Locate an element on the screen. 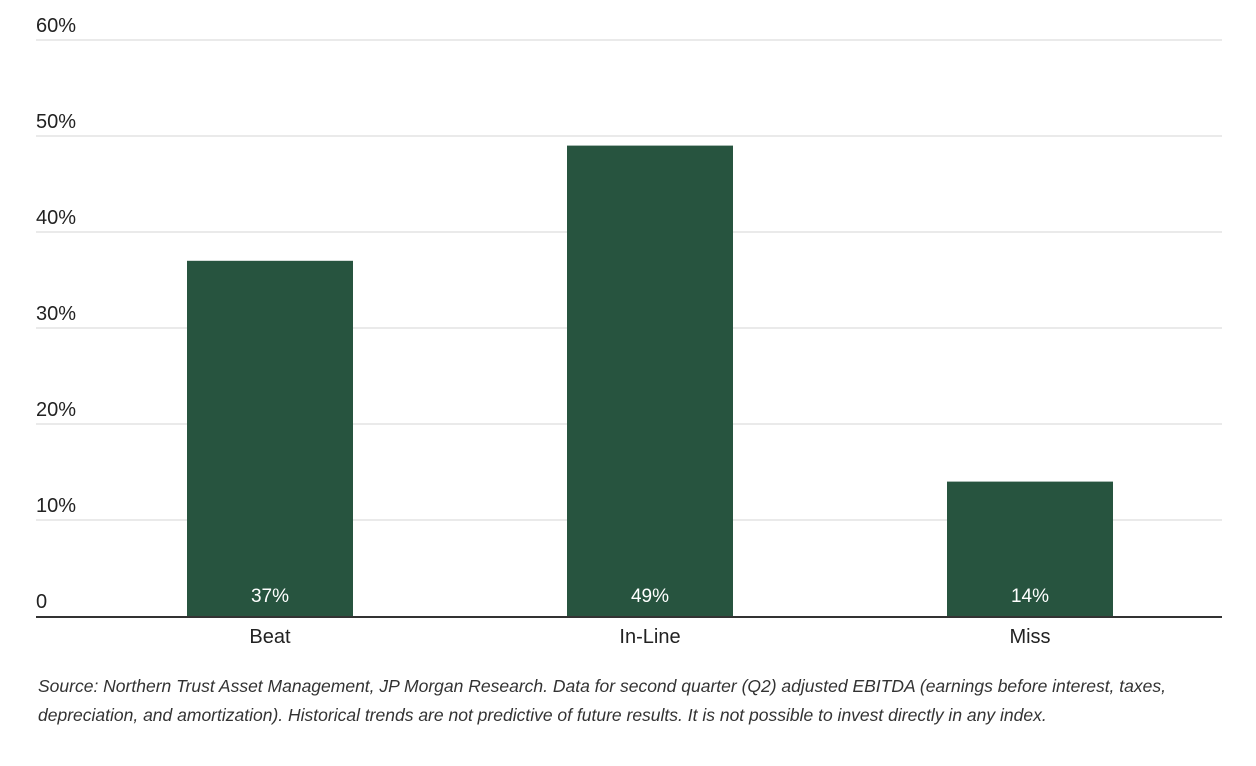 The height and width of the screenshot is (766, 1256). x-axis-categories: Beat In-Line Miss is located at coordinates (649, 637).